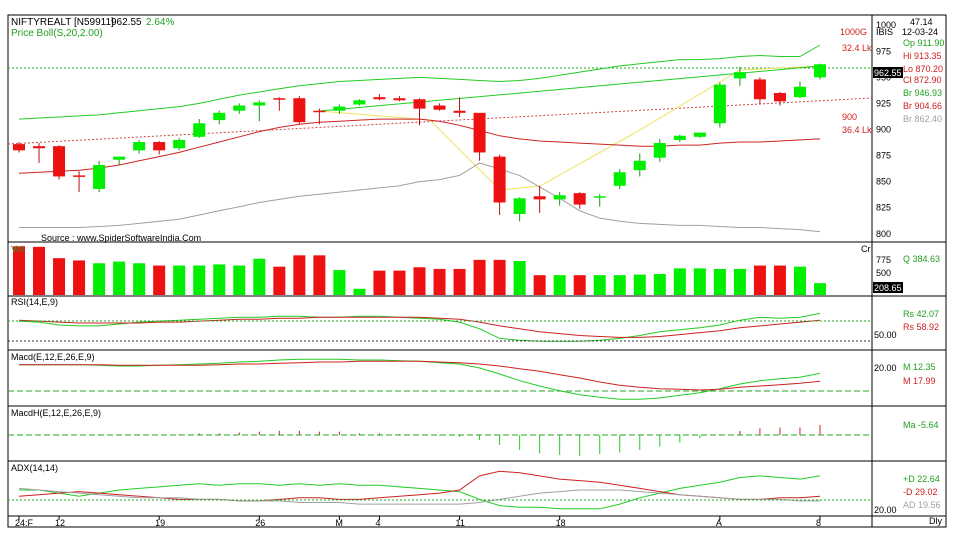 Image resolution: width=959 pixels, height=539 pixels. I want to click on rsi-value-1: Rs 42.07, so click(921, 314).